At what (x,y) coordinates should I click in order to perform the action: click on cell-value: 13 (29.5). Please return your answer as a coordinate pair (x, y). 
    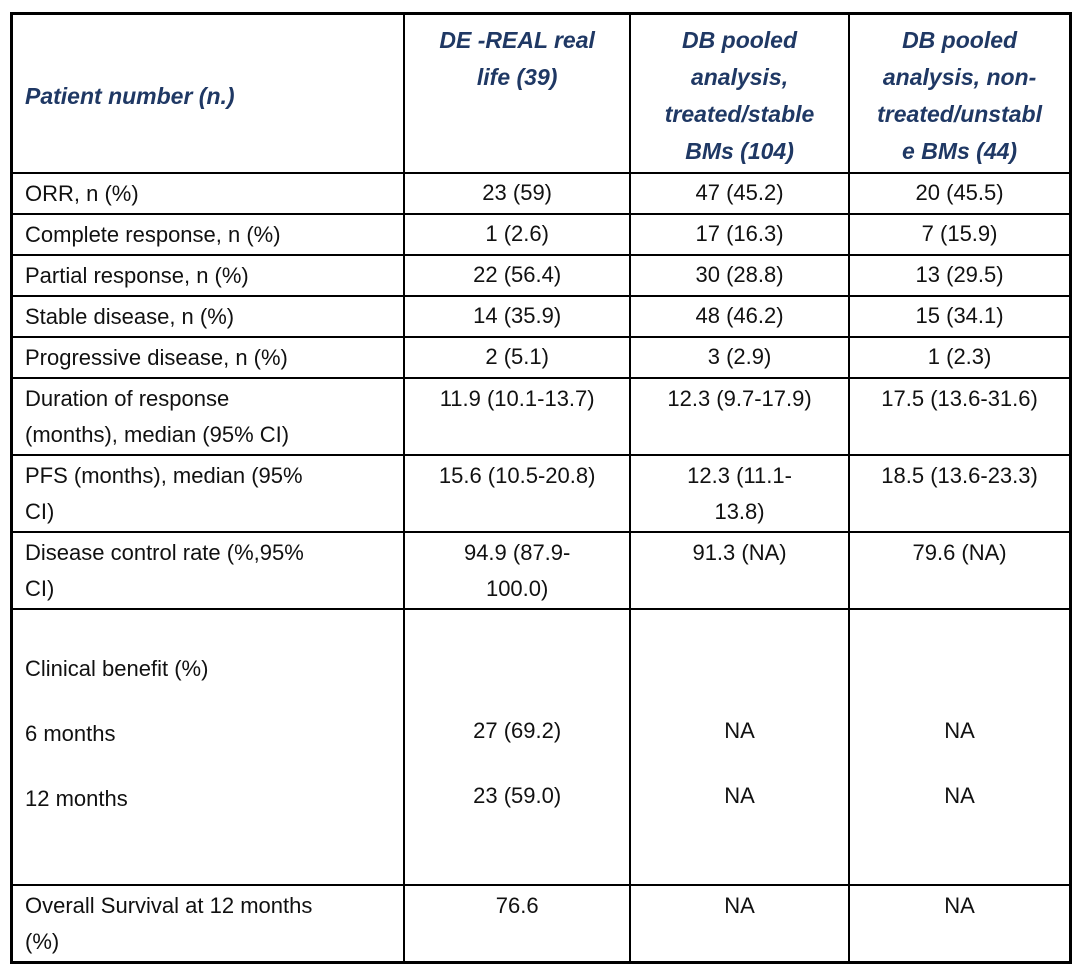
    Looking at the image, I should click on (960, 275).